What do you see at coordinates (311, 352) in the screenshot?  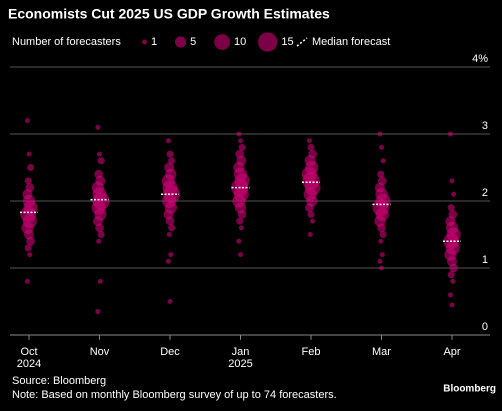 I see `x-tick-label: Feb` at bounding box center [311, 352].